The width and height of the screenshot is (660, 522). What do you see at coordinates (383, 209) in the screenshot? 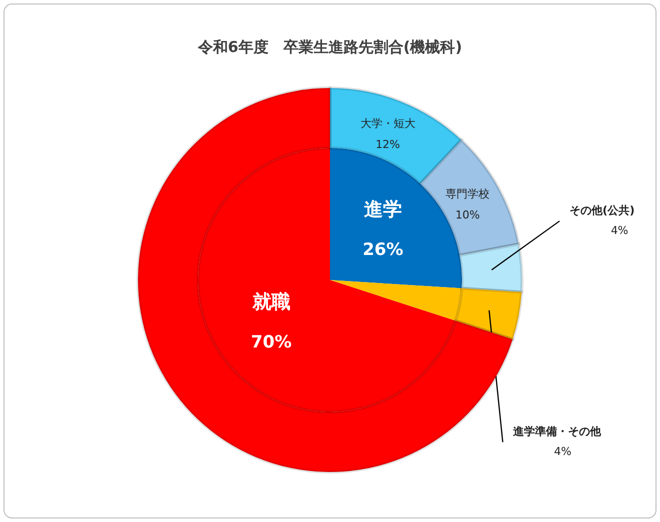
I see `slice-label: 進学` at bounding box center [383, 209].